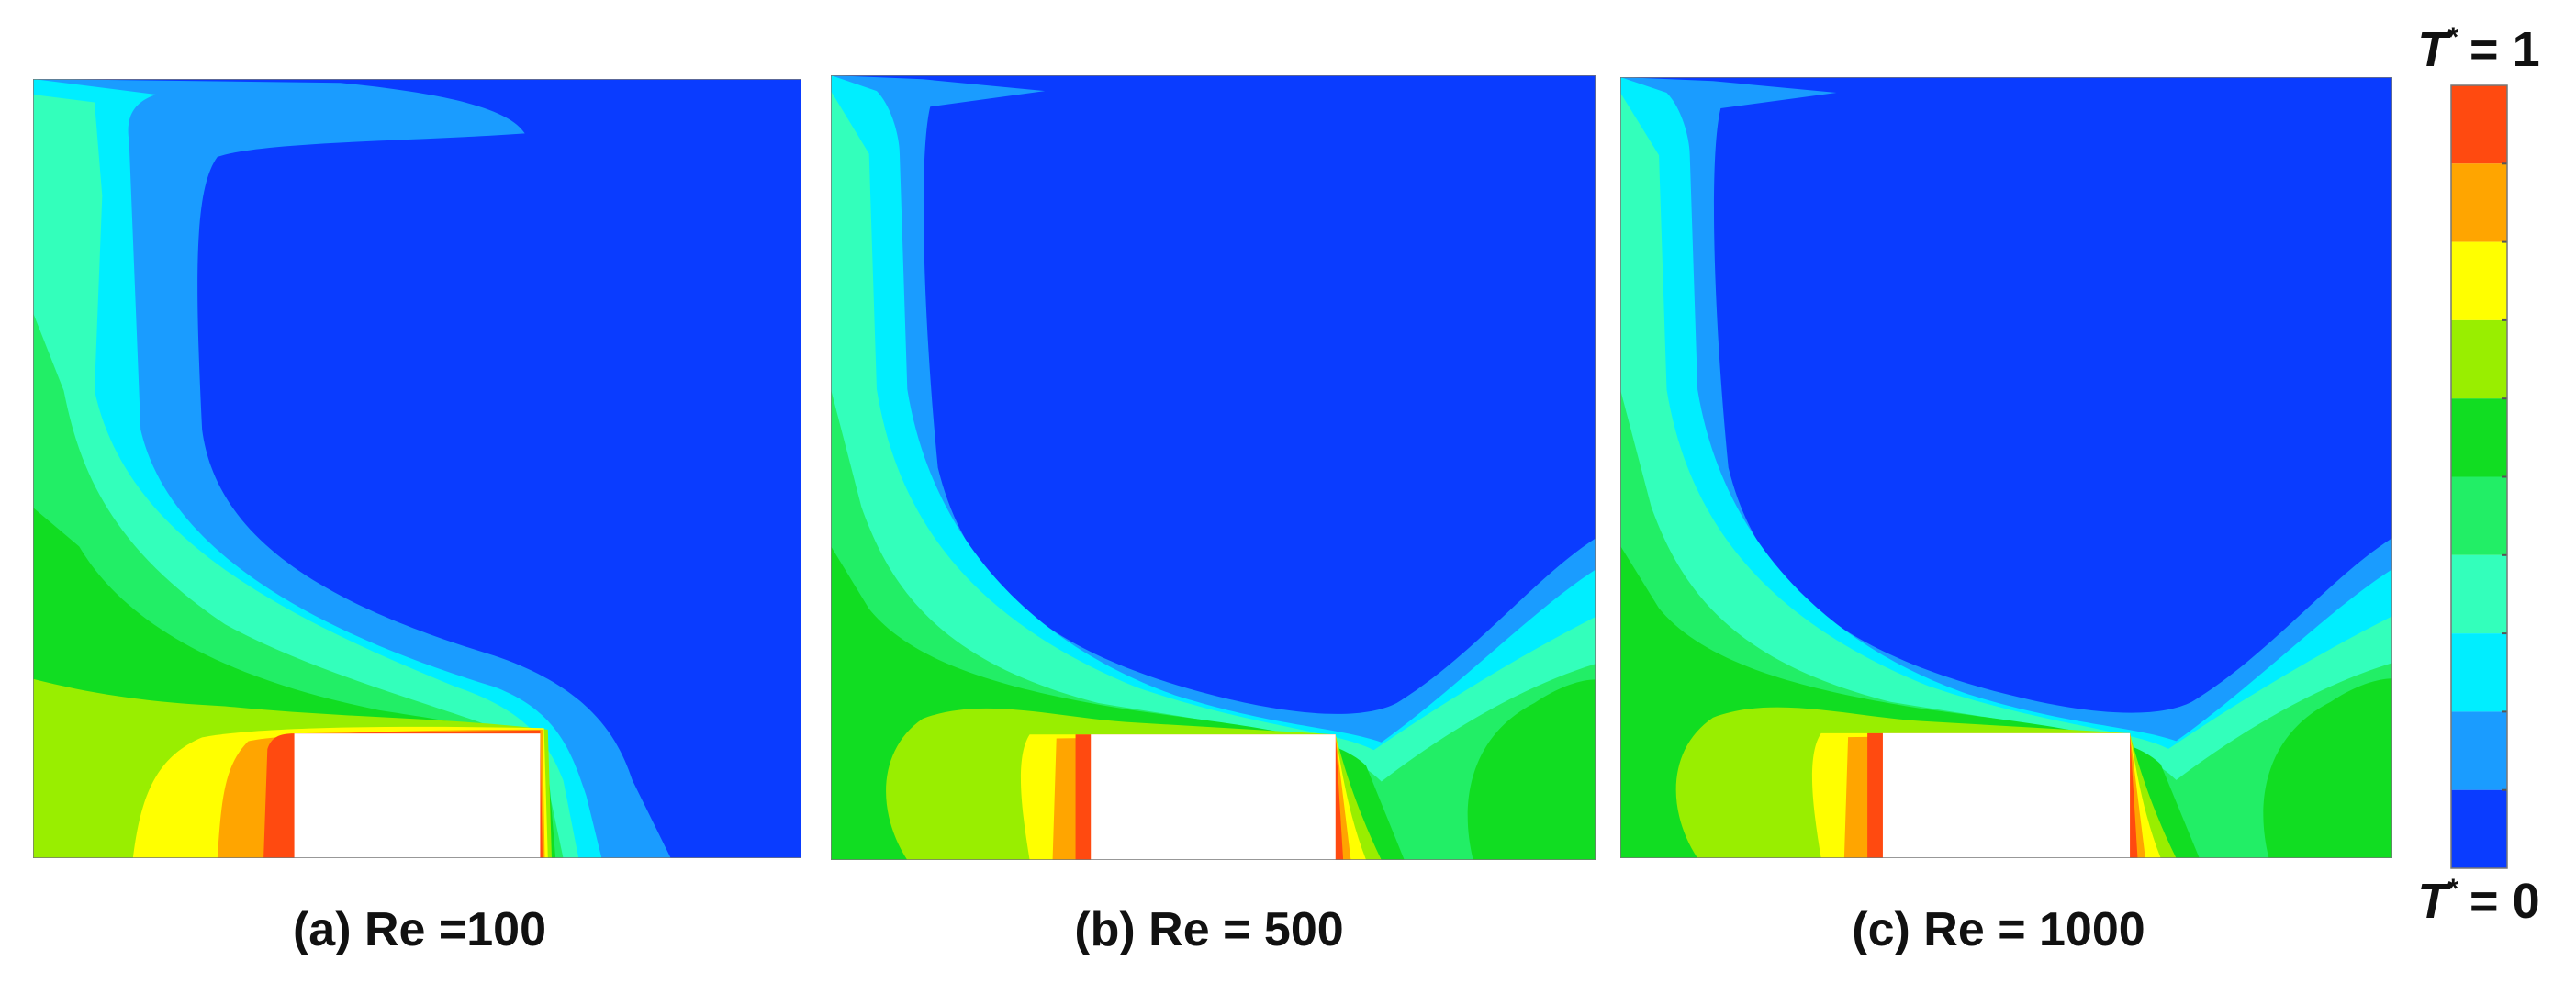 The width and height of the screenshot is (2576, 983). I want to click on panel-caption: (c) Re = 1000, so click(1998, 929).